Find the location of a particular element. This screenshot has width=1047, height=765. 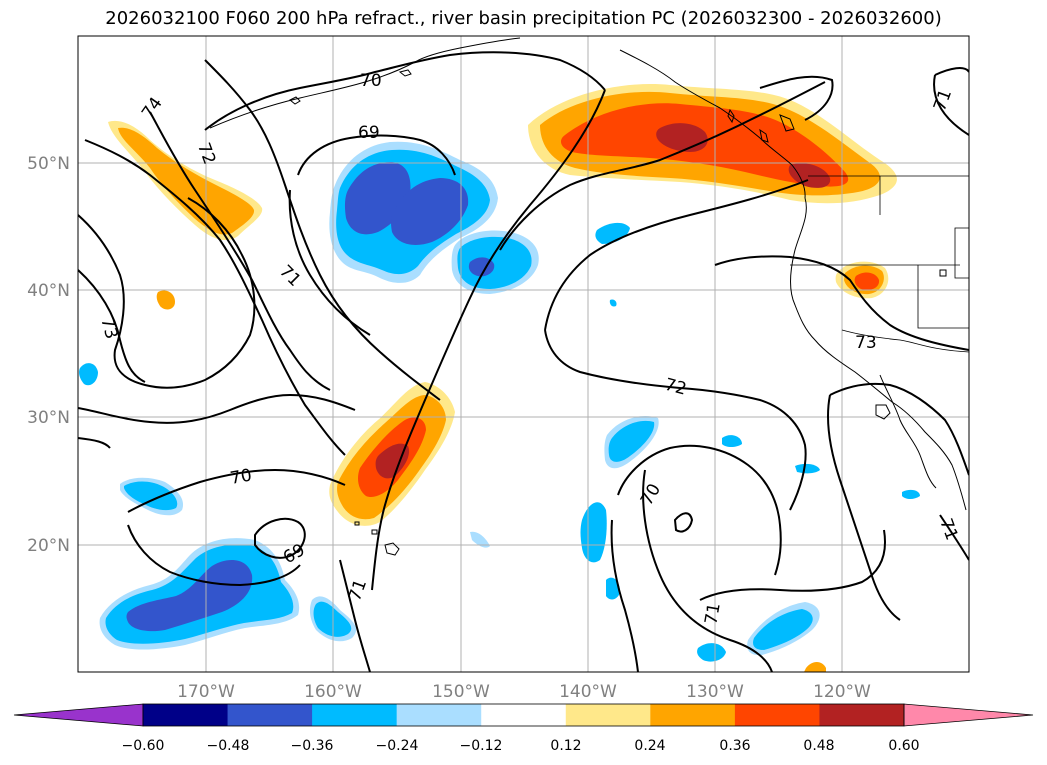

colorbar is located at coordinates (523, 715).